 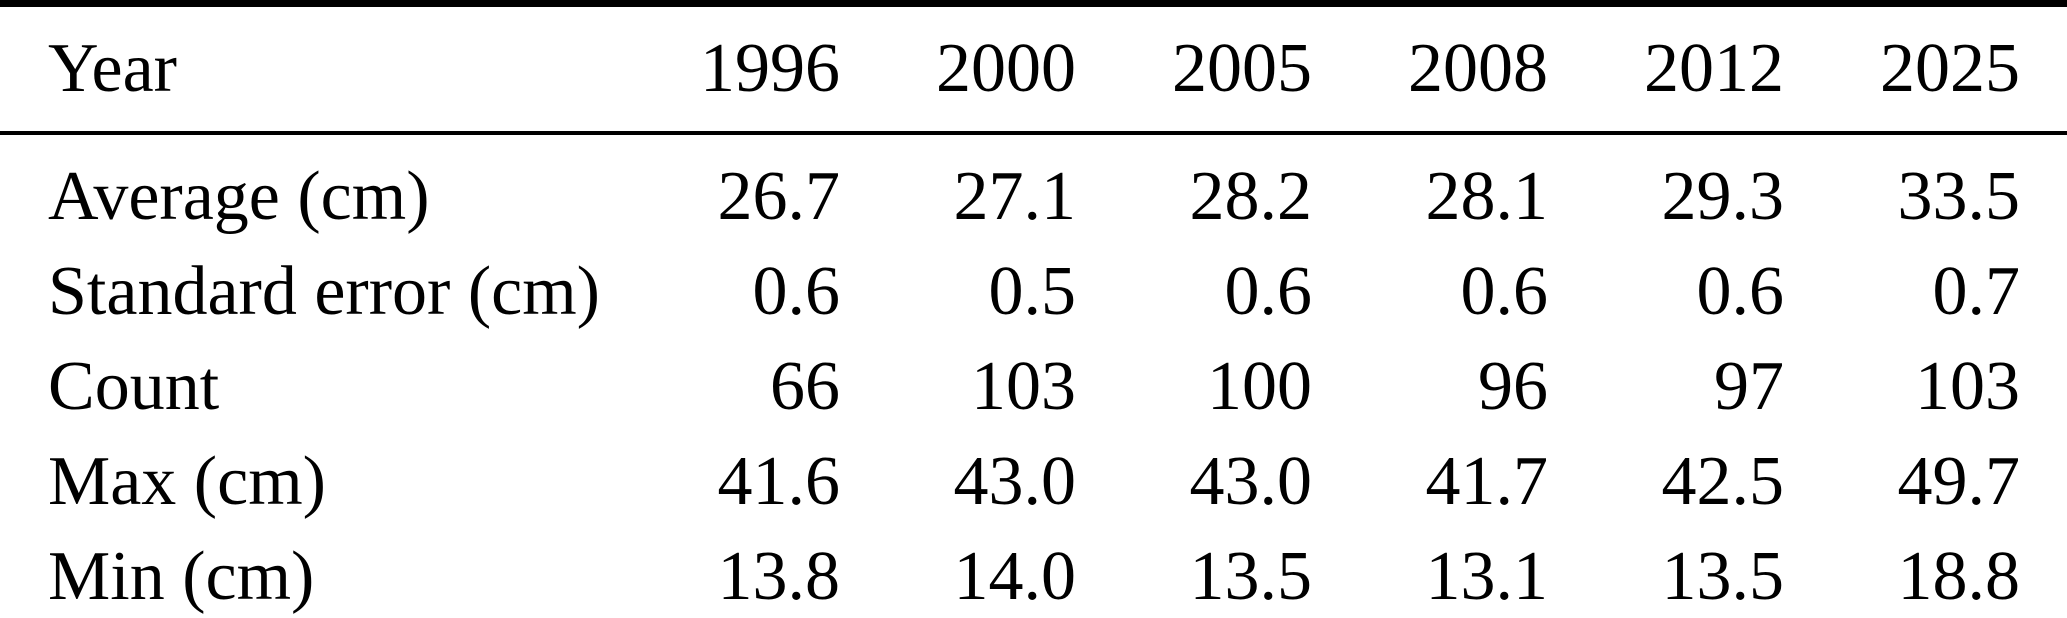 I want to click on cell-max-2005: 43.0, so click(x=1251, y=481).